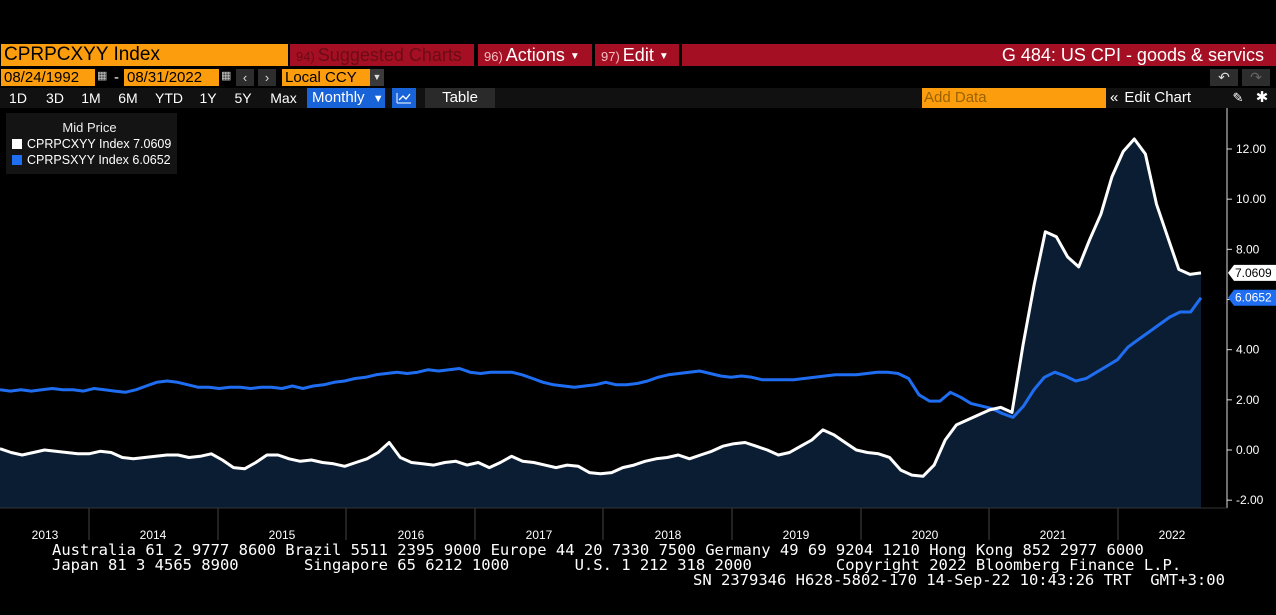 This screenshot has height=615, width=1276. I want to click on x-tick-label: 2019, so click(796, 534).